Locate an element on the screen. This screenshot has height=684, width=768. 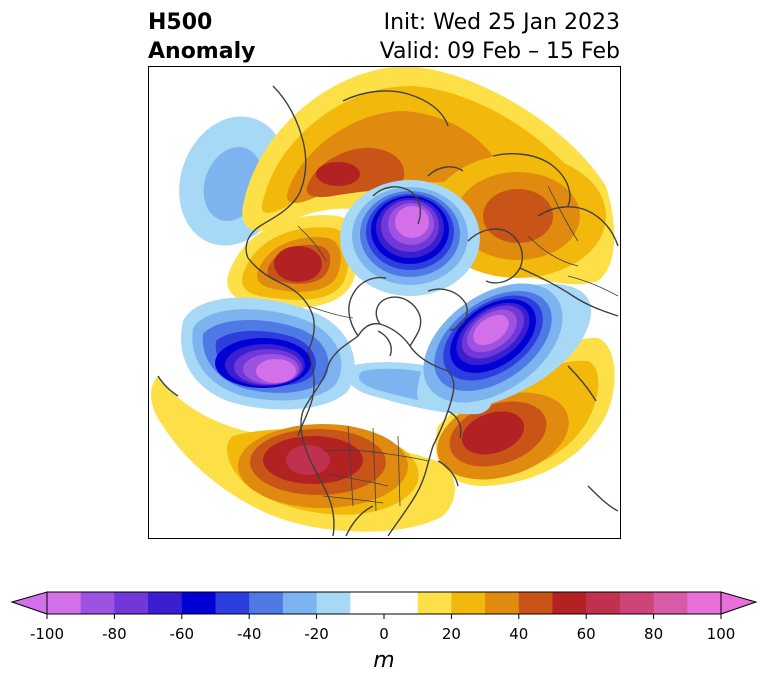
colorbar is located at coordinates (384, 605).